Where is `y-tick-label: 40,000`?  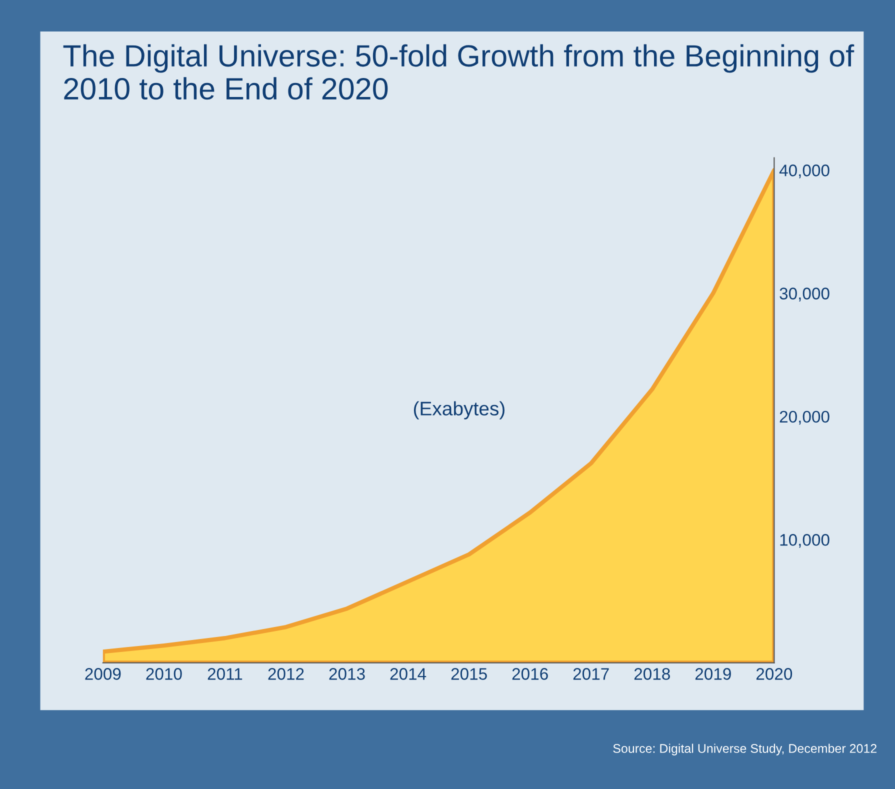
y-tick-label: 40,000 is located at coordinates (804, 171).